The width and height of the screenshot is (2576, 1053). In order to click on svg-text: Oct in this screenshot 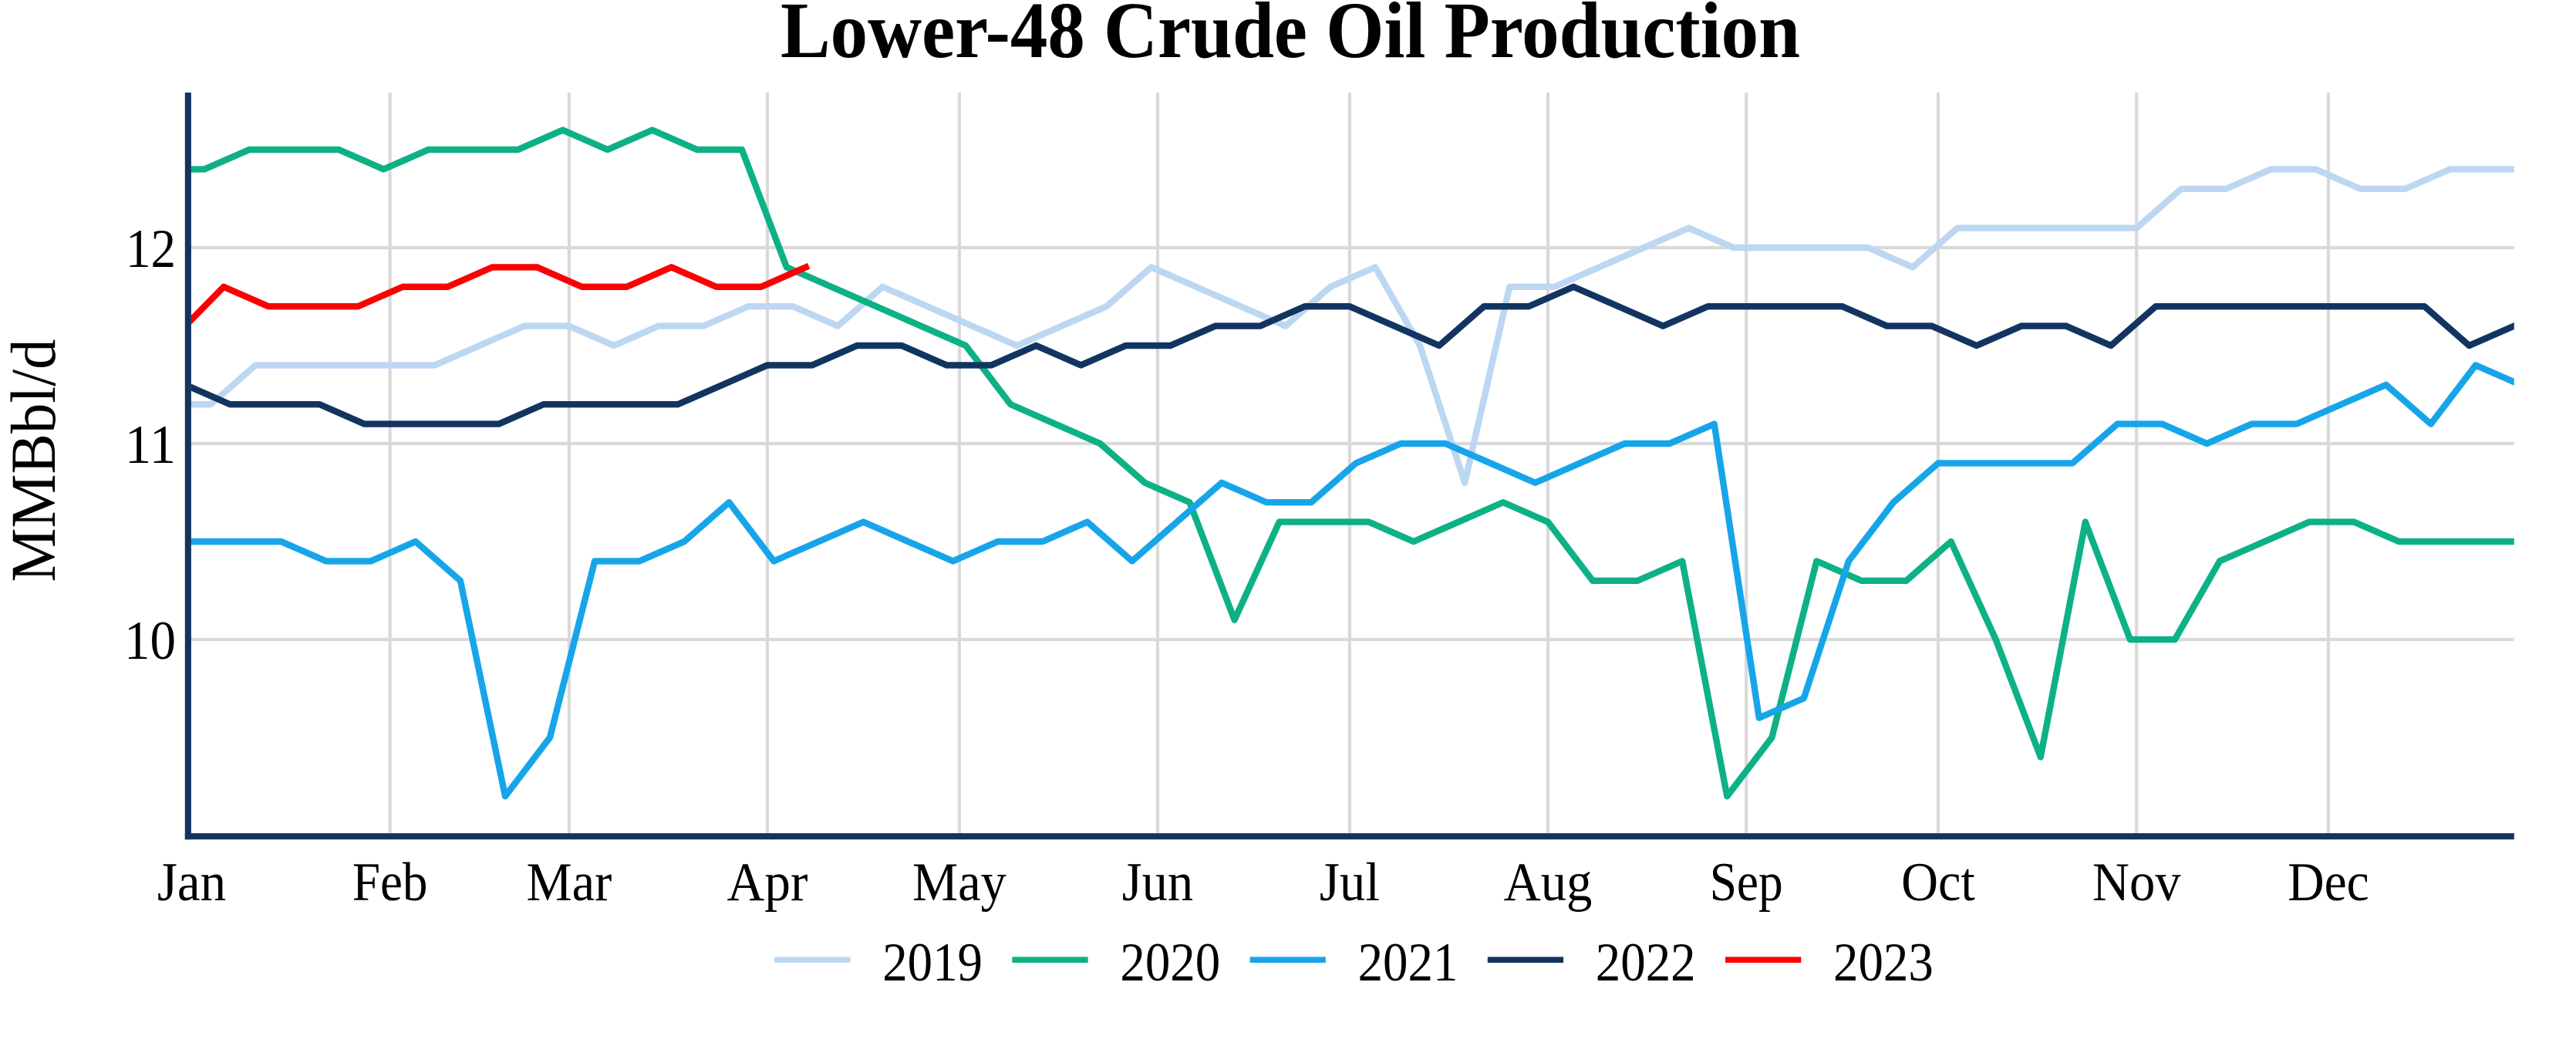, I will do `click(1938, 883)`.